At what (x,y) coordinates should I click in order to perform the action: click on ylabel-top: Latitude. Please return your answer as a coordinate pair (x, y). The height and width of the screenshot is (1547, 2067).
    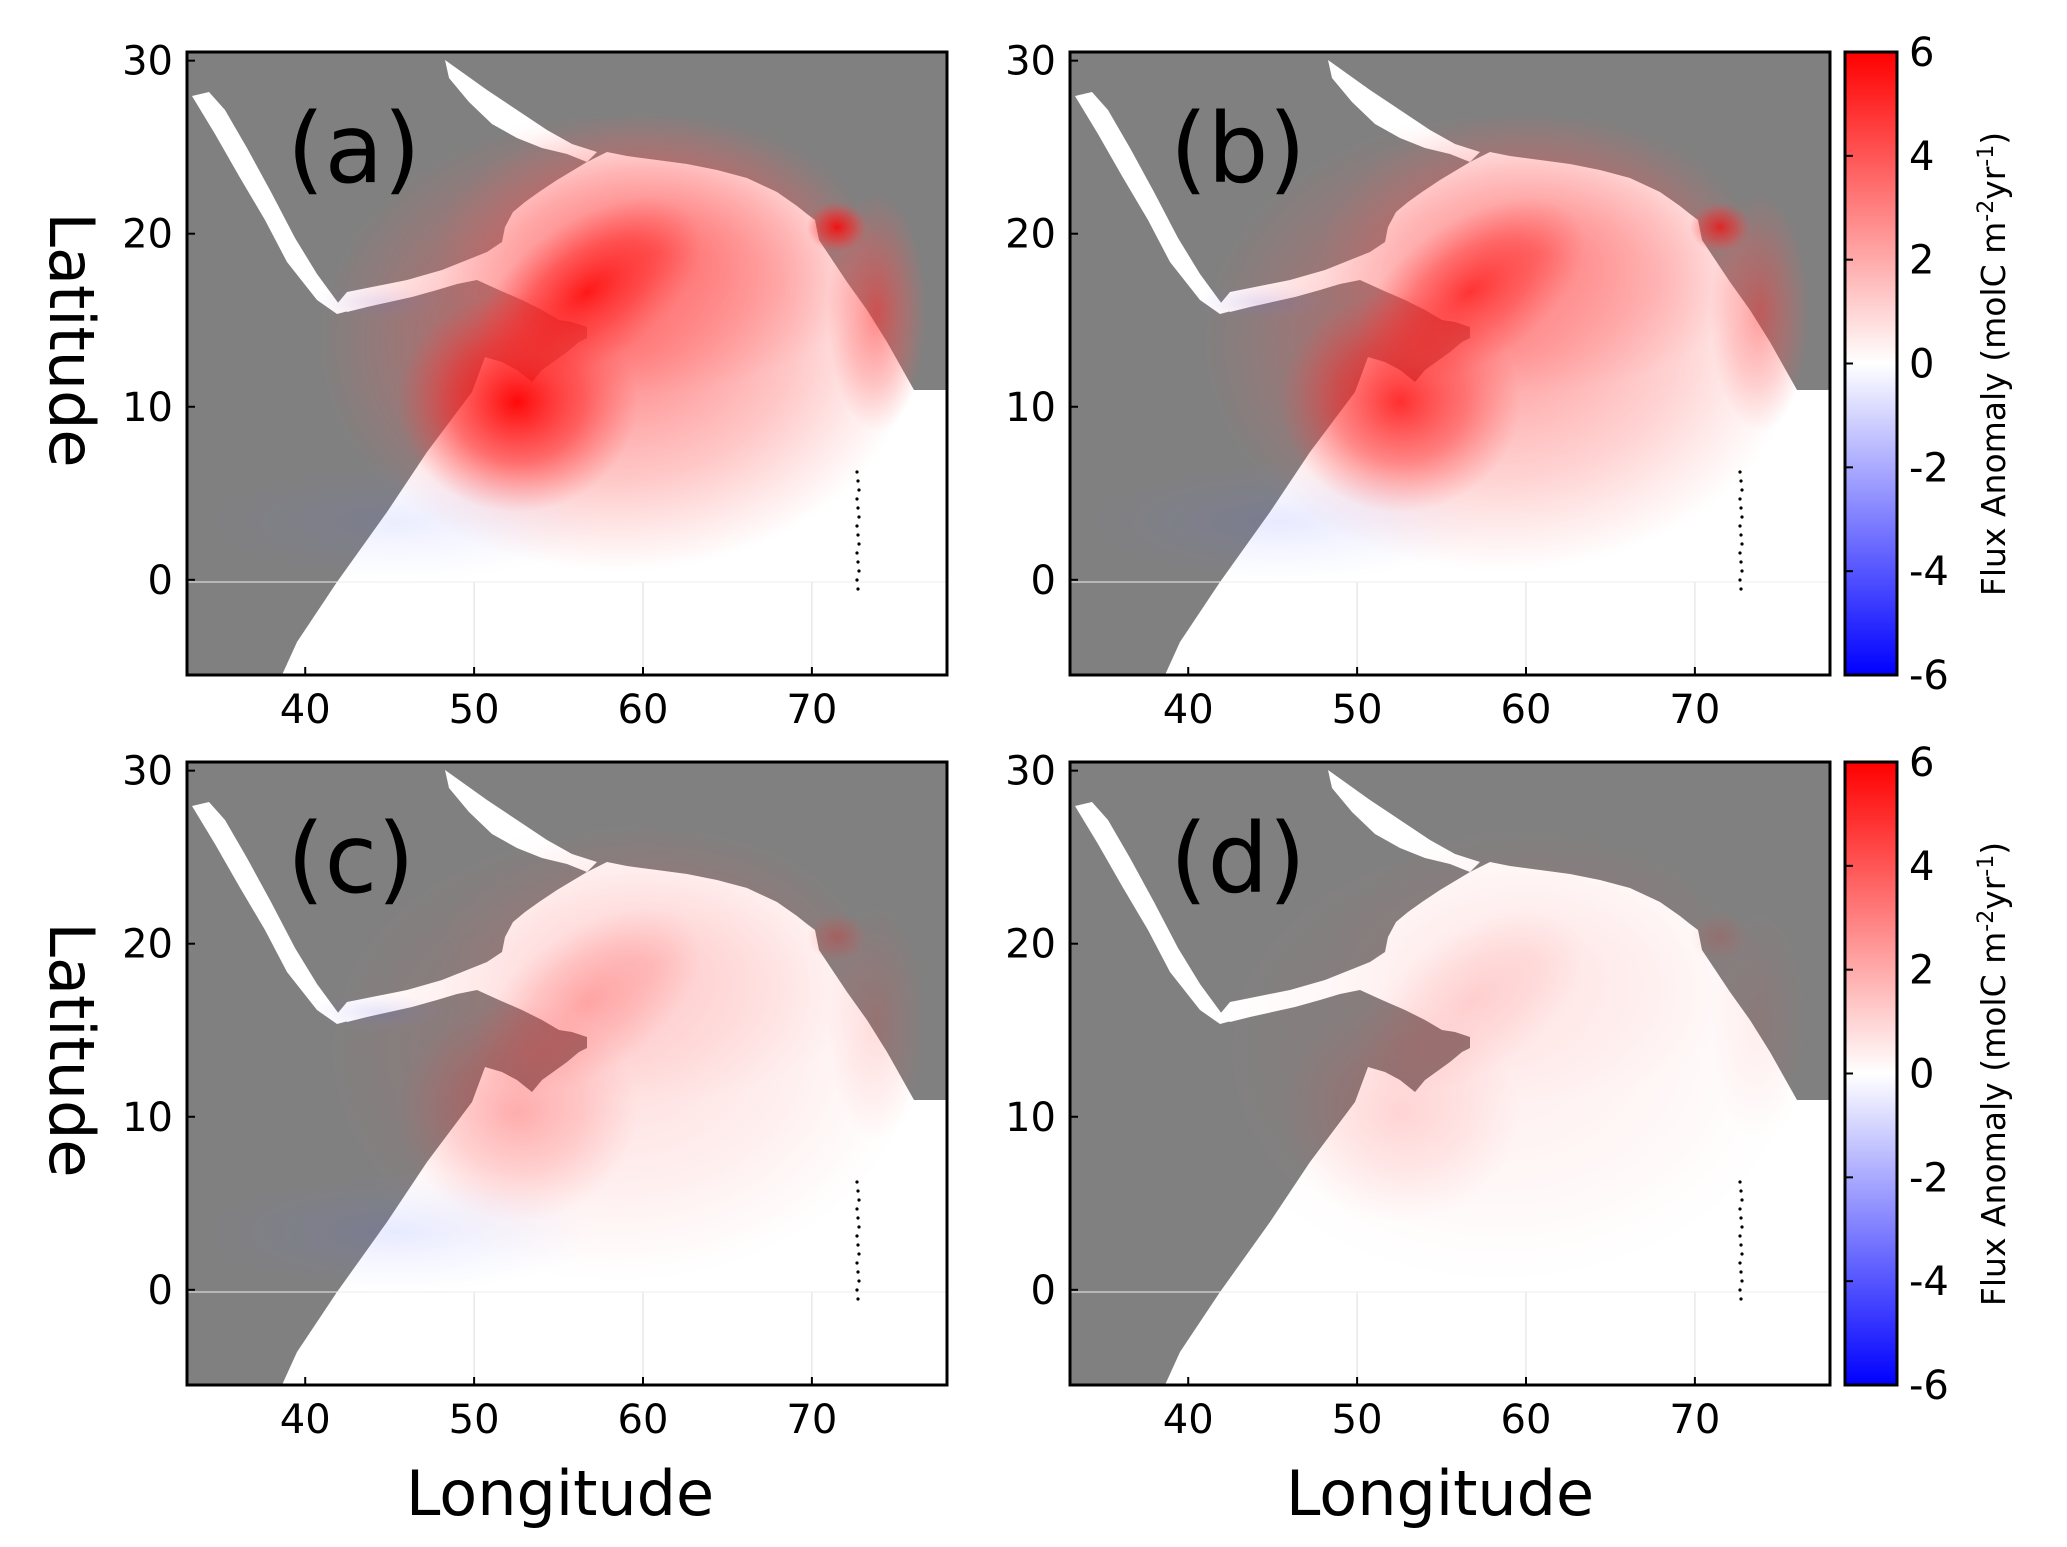
    Looking at the image, I should click on (71, 339).